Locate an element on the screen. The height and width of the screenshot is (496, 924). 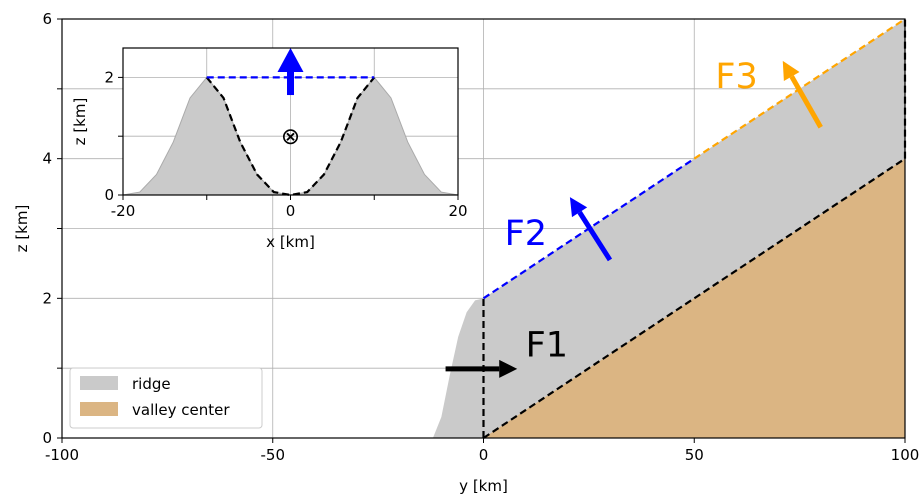
inset-valley-boundary is located at coordinates (290, 136).